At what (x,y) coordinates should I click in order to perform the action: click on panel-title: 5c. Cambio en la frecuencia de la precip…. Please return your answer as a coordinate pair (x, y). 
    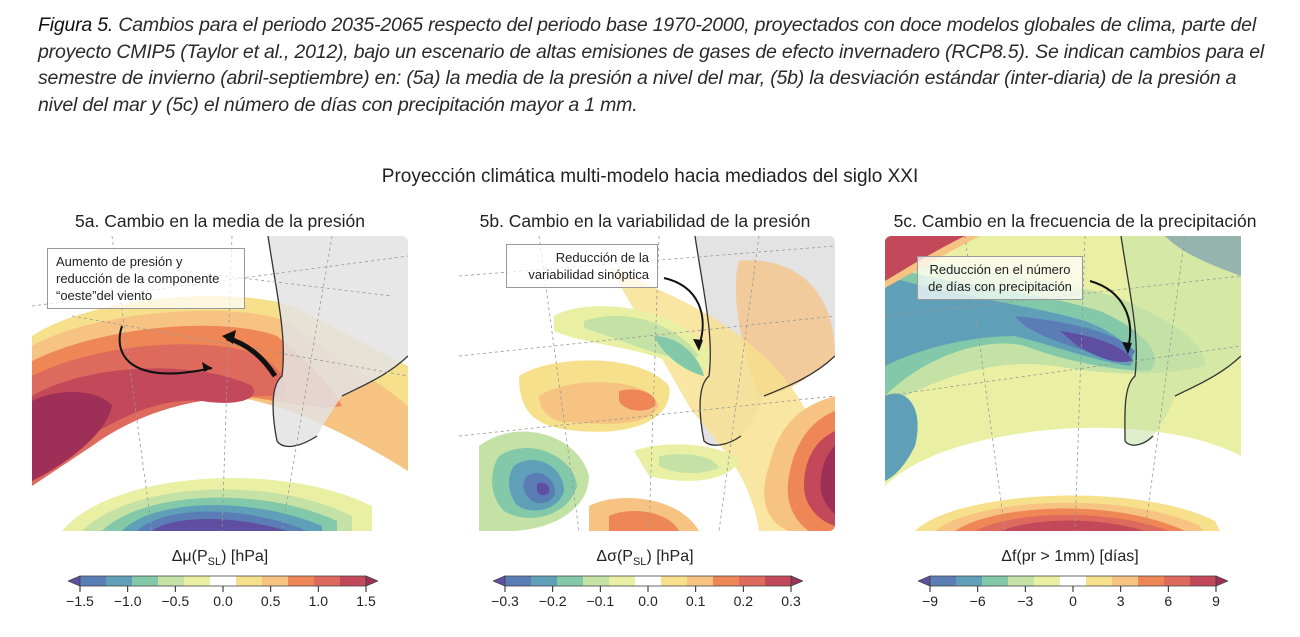
    Looking at the image, I should click on (1075, 221).